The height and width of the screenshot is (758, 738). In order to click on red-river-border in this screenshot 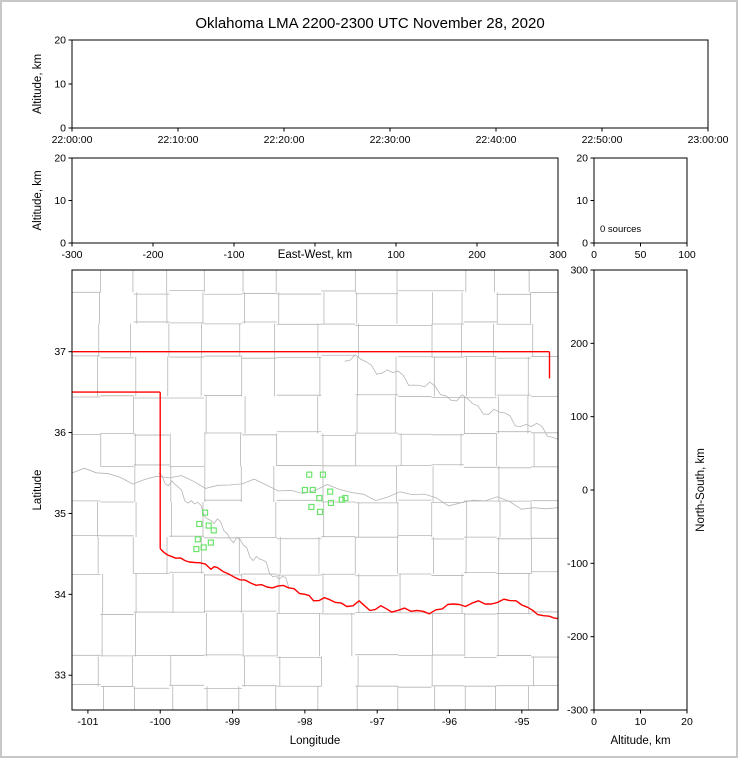, I will do `click(358, 584)`.